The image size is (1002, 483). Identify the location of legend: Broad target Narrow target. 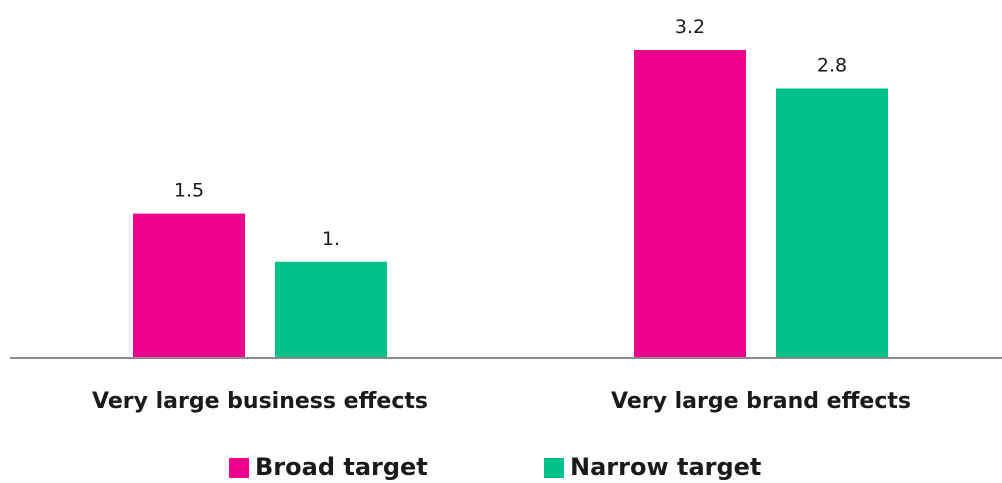
(501, 467).